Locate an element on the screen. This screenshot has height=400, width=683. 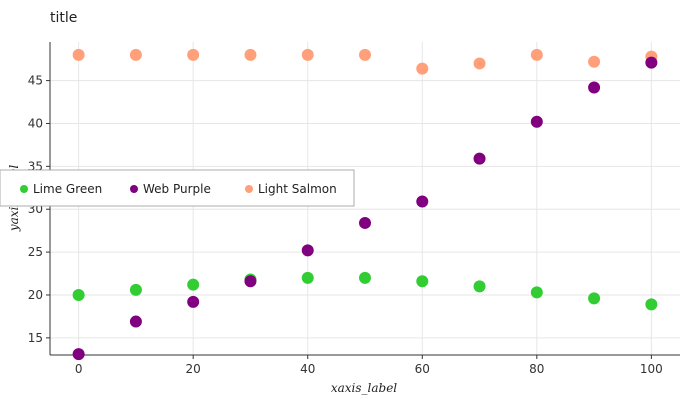
y-tick-label: 20 is located at coordinates (35, 295).